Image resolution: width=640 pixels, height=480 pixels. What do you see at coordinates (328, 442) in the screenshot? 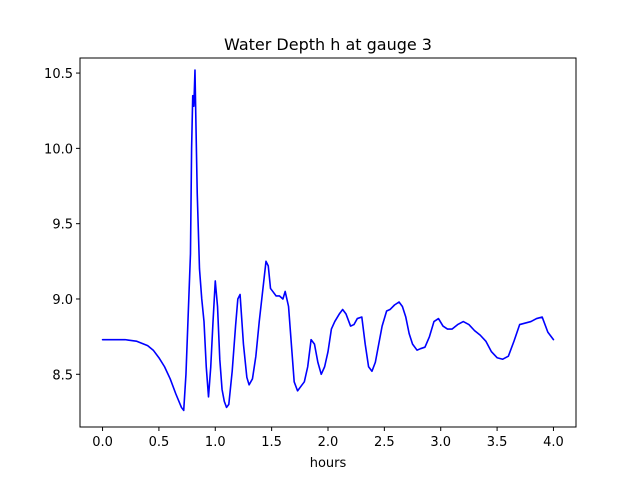
I see `x-tick-label: 2.0` at bounding box center [328, 442].